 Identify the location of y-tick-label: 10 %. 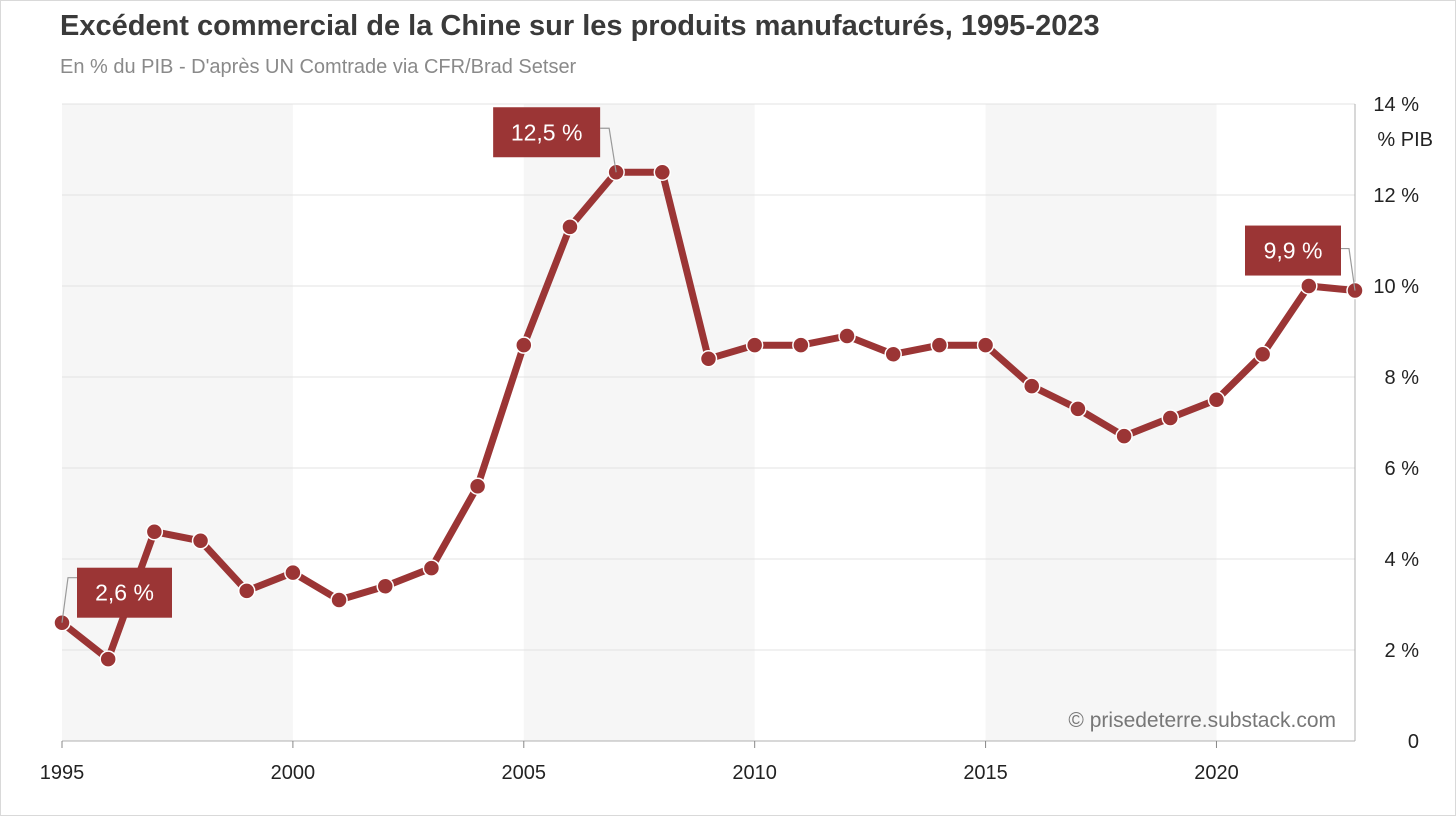
(1396, 287).